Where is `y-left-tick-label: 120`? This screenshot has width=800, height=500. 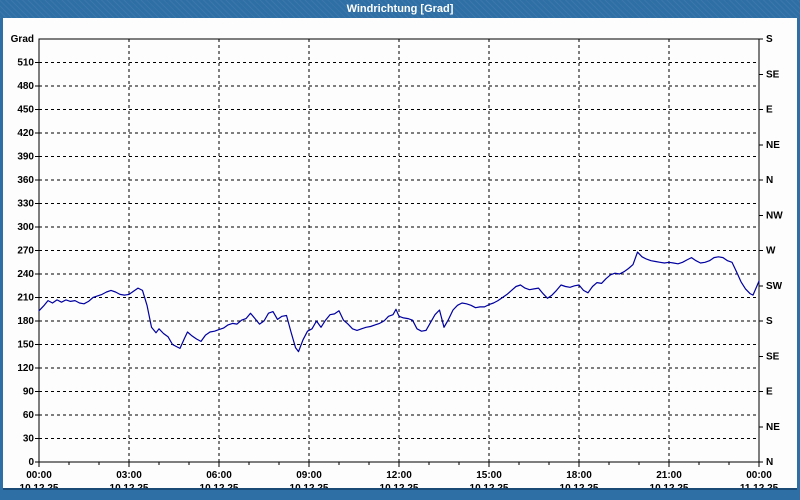 y-left-tick-label: 120 is located at coordinates (25, 368).